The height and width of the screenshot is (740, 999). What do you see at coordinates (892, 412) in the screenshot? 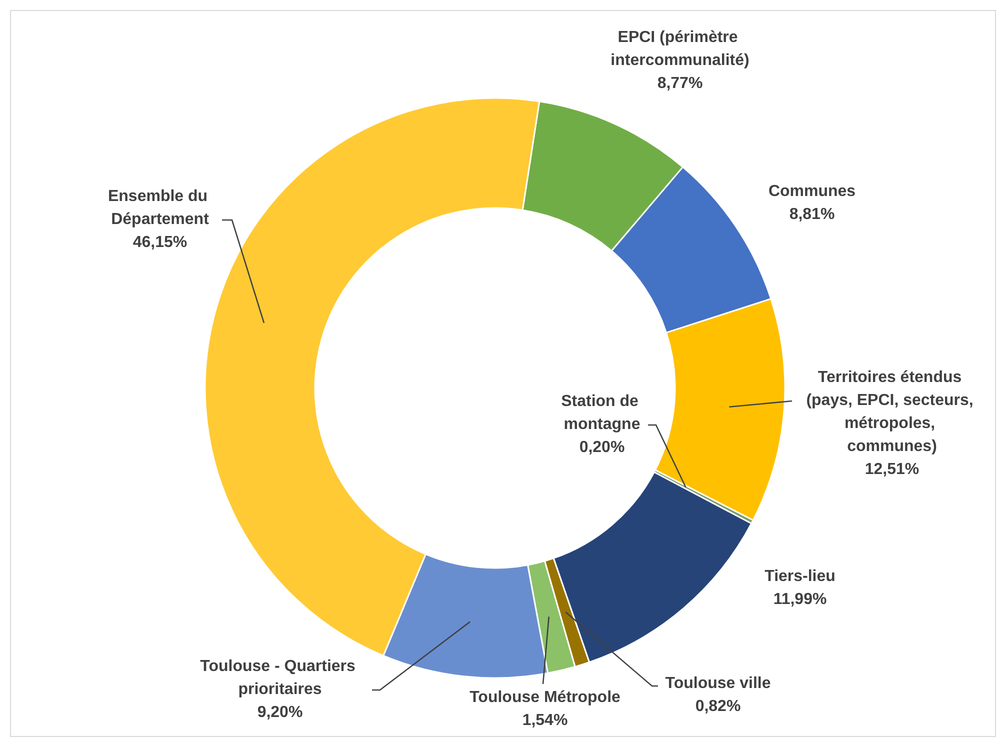
I see `slice-label: Territoires étendus (pays, EPCI, secteurs, métropoles, communes)` at bounding box center [892, 412].